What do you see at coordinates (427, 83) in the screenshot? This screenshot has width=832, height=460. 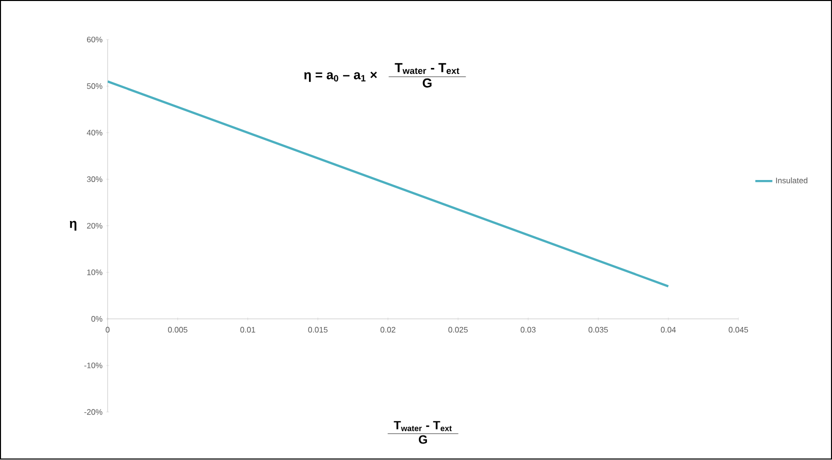 I see `annotation: G` at bounding box center [427, 83].